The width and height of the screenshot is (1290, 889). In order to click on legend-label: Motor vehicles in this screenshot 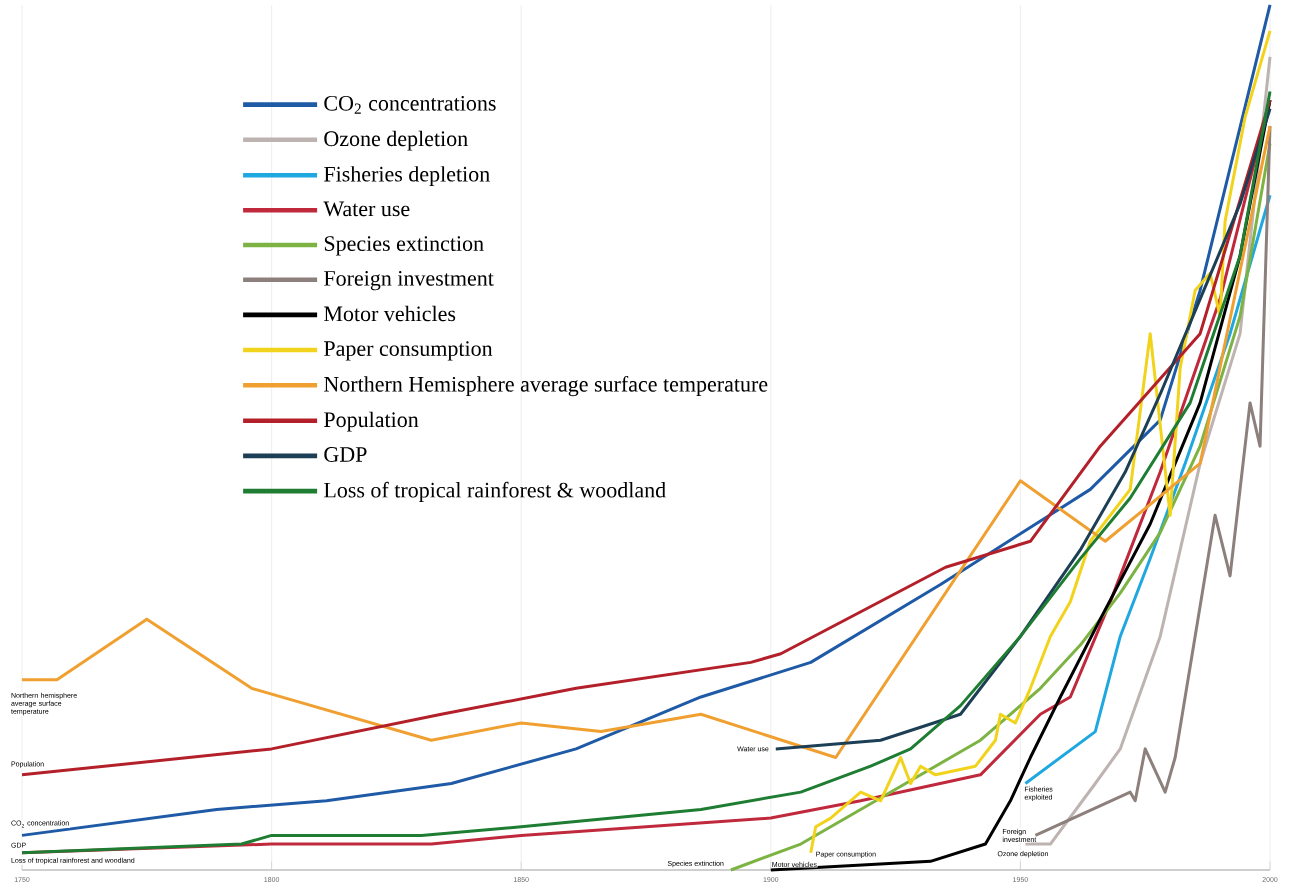, I will do `click(390, 313)`.